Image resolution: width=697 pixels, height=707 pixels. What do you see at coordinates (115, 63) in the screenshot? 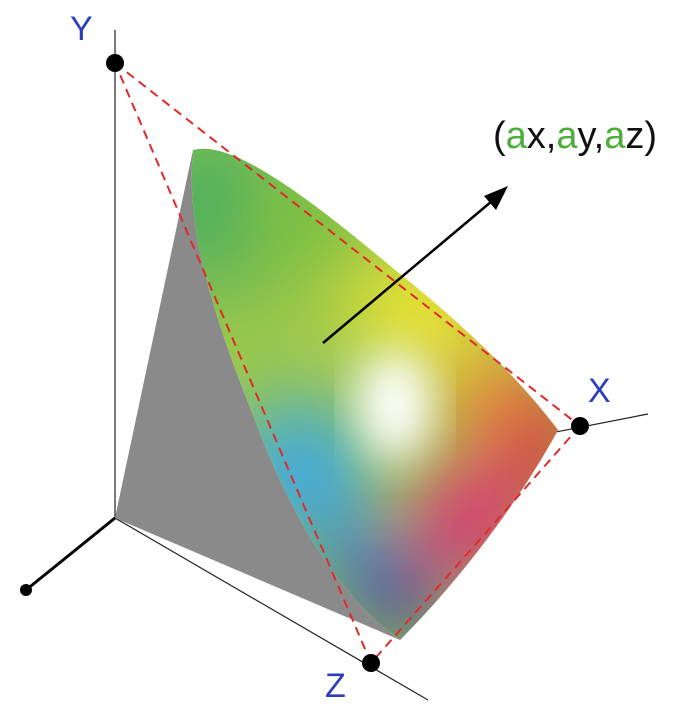
I see `y-unit-point` at bounding box center [115, 63].